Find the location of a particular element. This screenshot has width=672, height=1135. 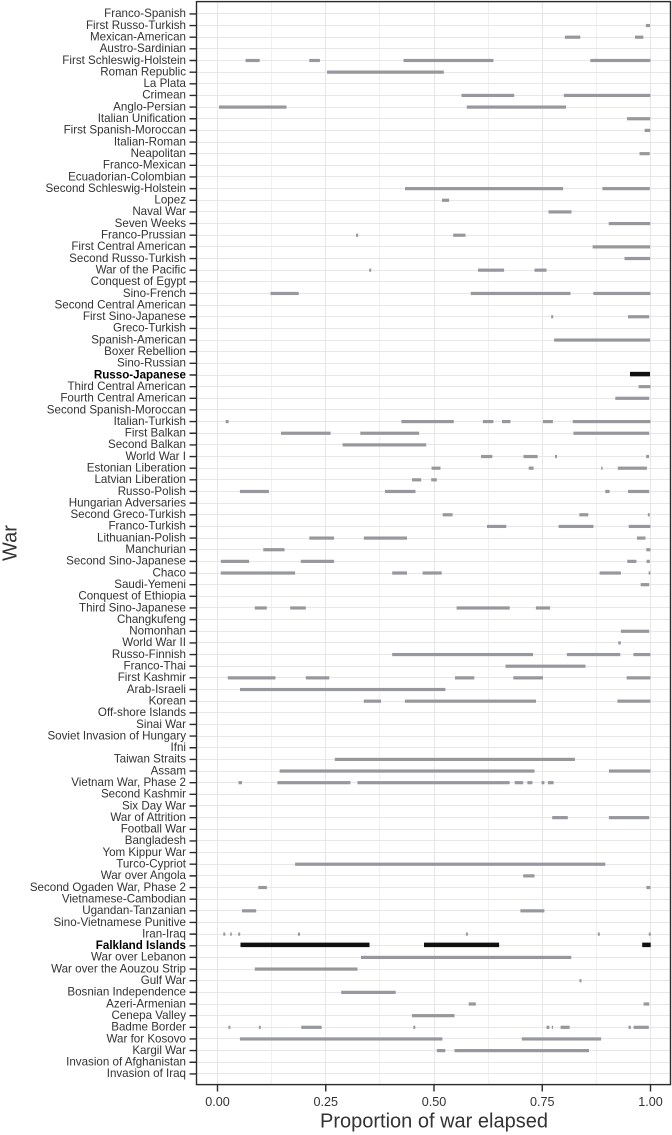

svg-text: Invasion of Afghanistan is located at coordinates (126, 1062).